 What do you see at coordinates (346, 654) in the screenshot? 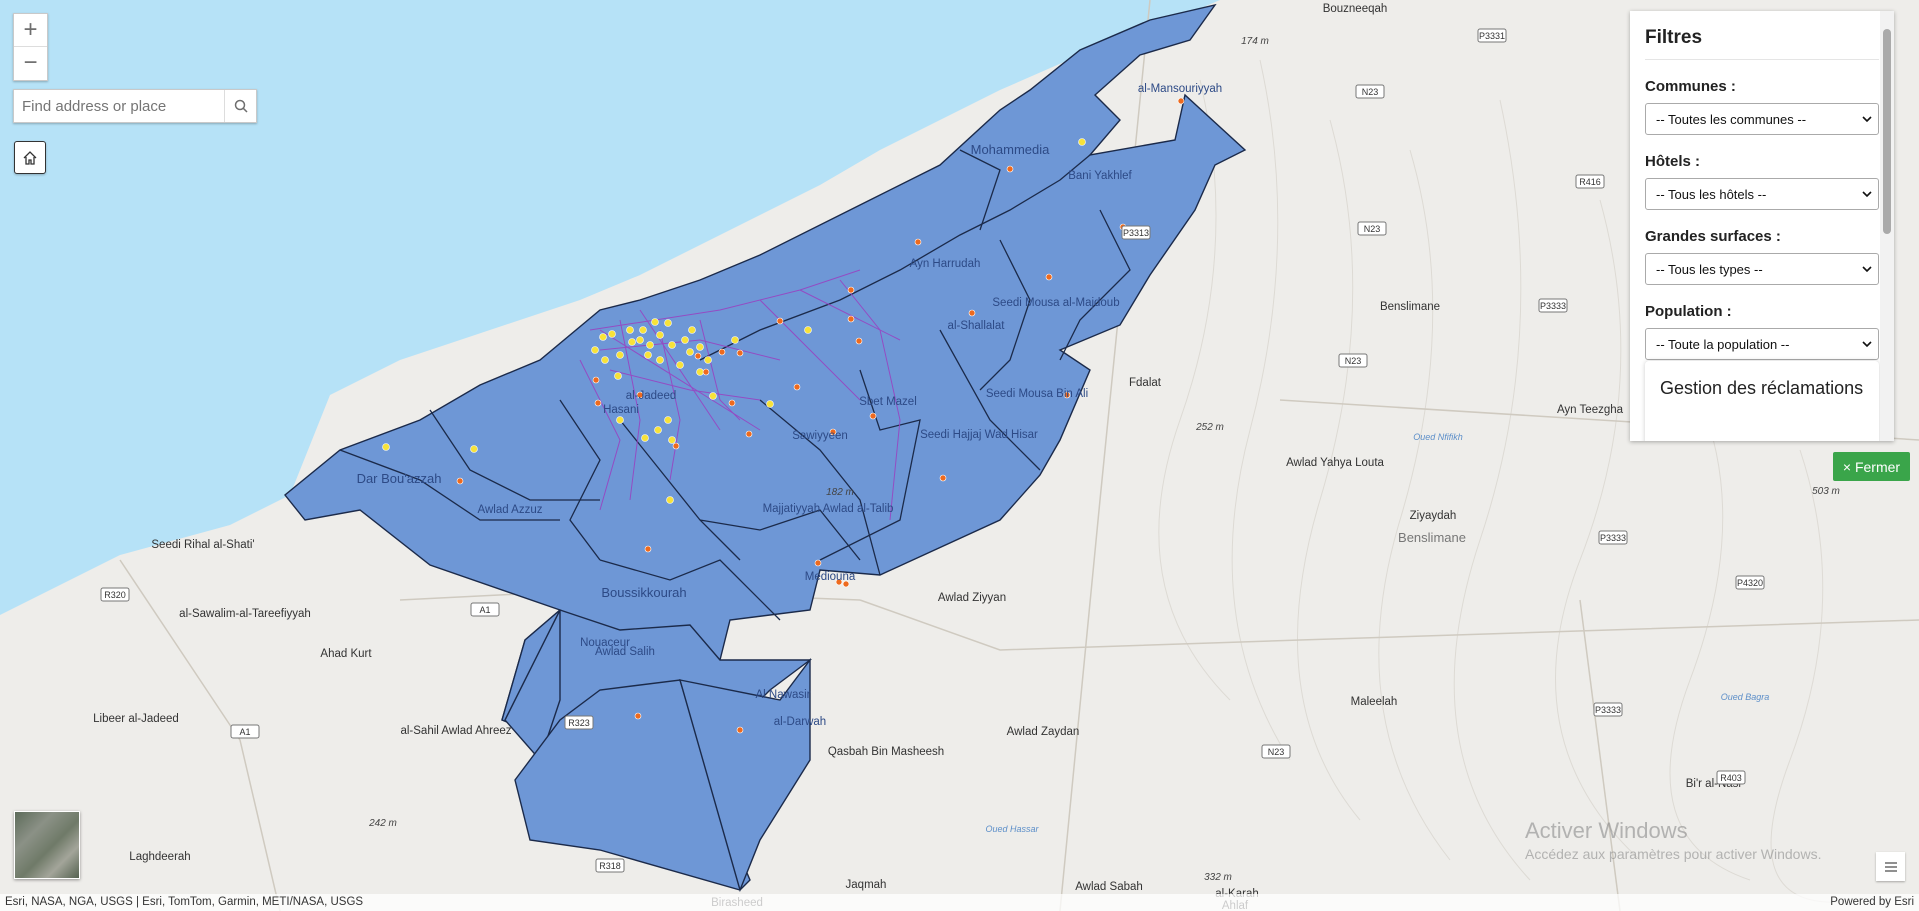
I see `place-label: Ahad Kurt` at bounding box center [346, 654].